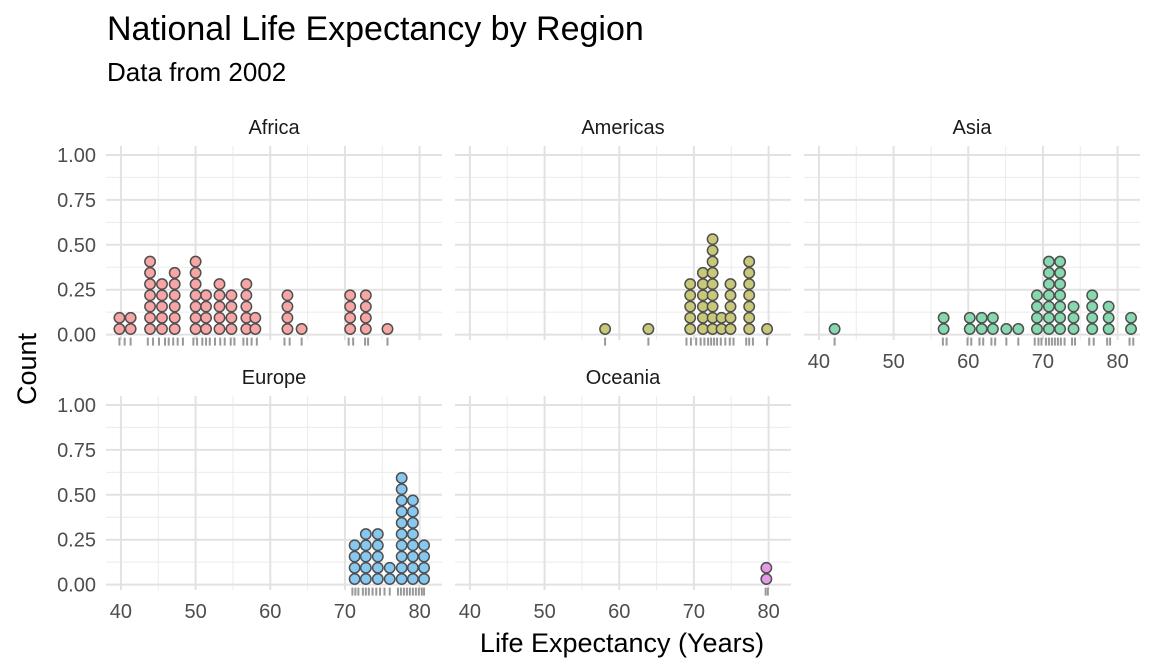 Image resolution: width=1152 pixels, height=672 pixels. I want to click on facet-africa: Africa 0.00 0.25 0.50 0.75 1.00, so click(249, 232).